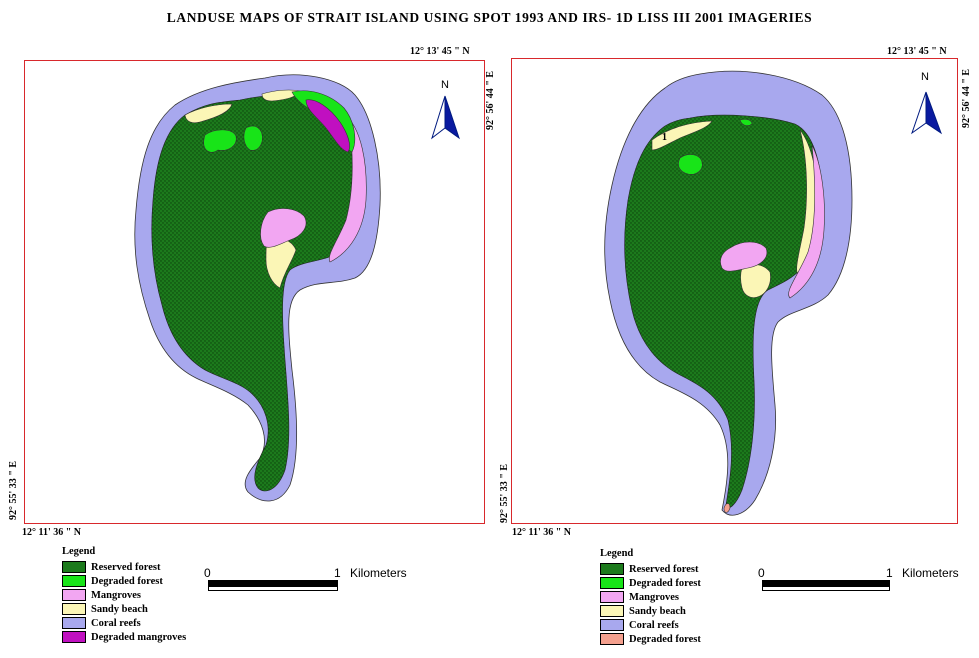  What do you see at coordinates (220, 141) in the screenshot?
I see `map1-degraded-forest-west` at bounding box center [220, 141].